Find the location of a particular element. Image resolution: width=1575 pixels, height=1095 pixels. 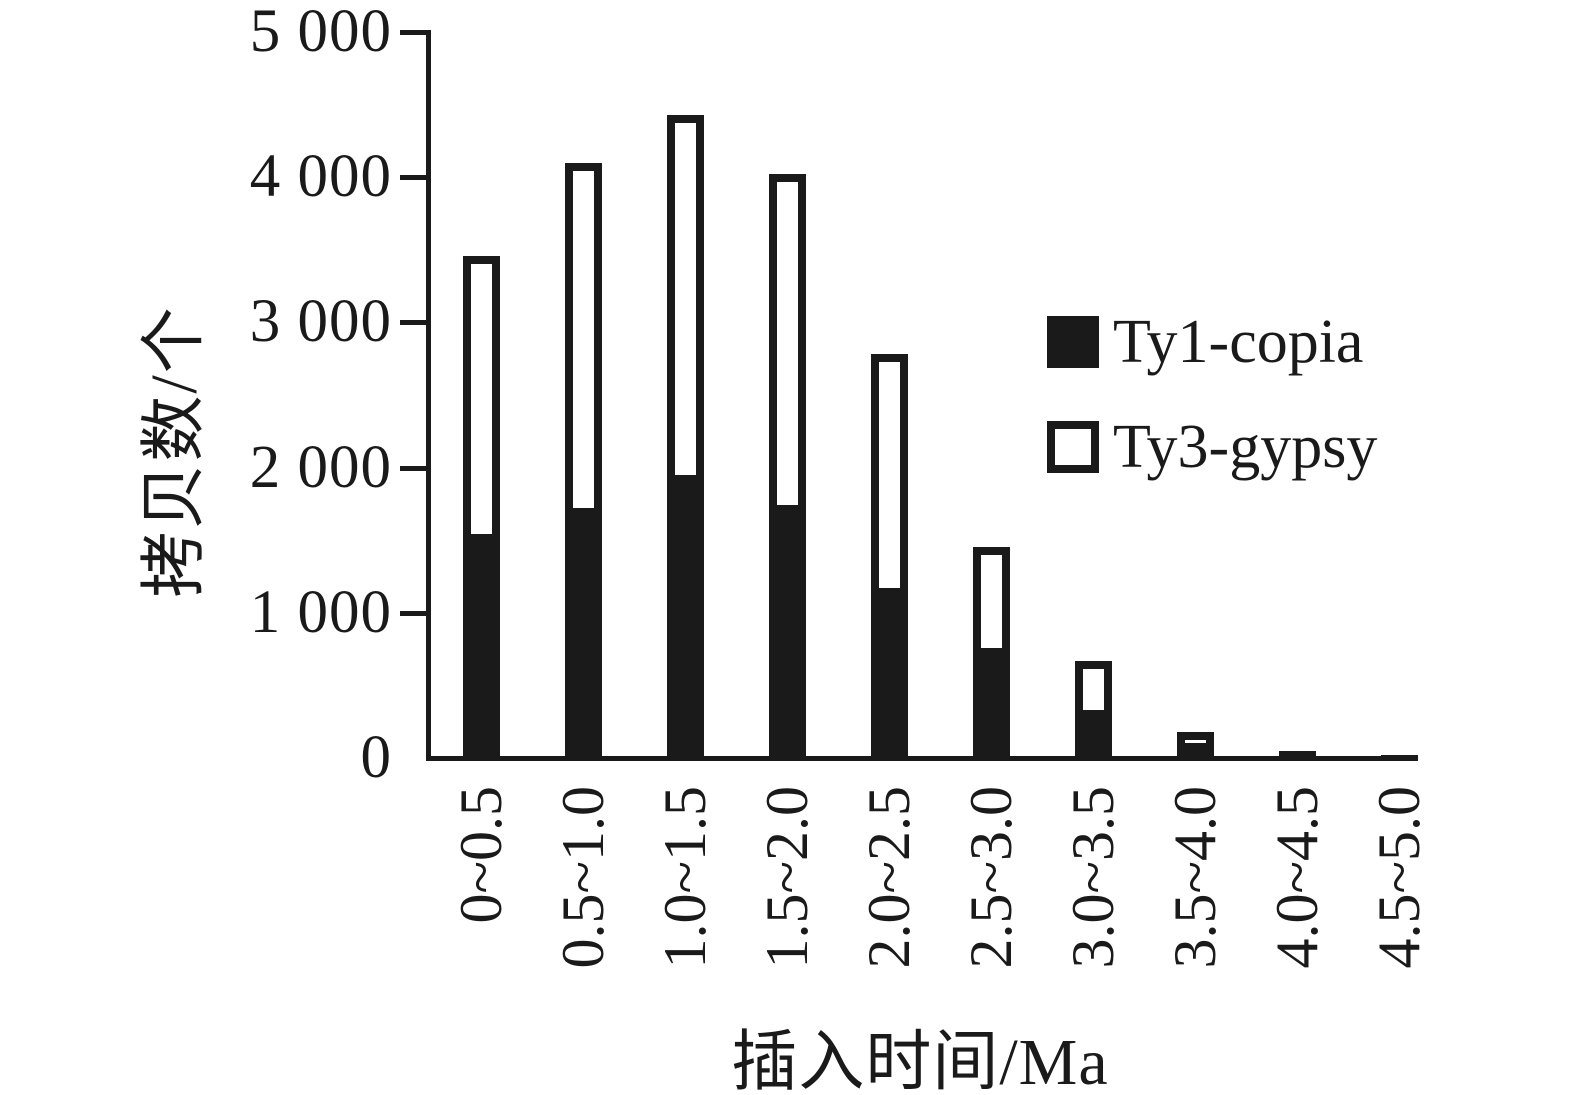

stacked-bar-4.5~5.0 is located at coordinates (1399, 758).